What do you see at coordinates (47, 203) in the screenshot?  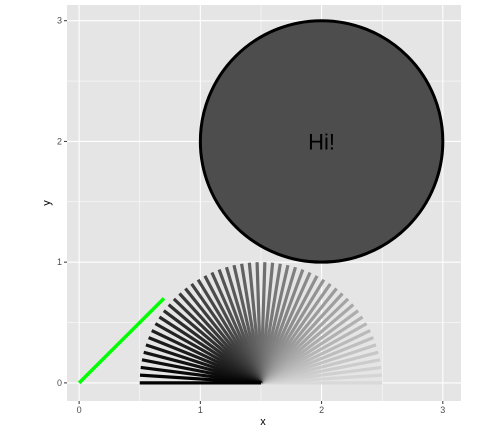 I see `y-axis-title: y` at bounding box center [47, 203].